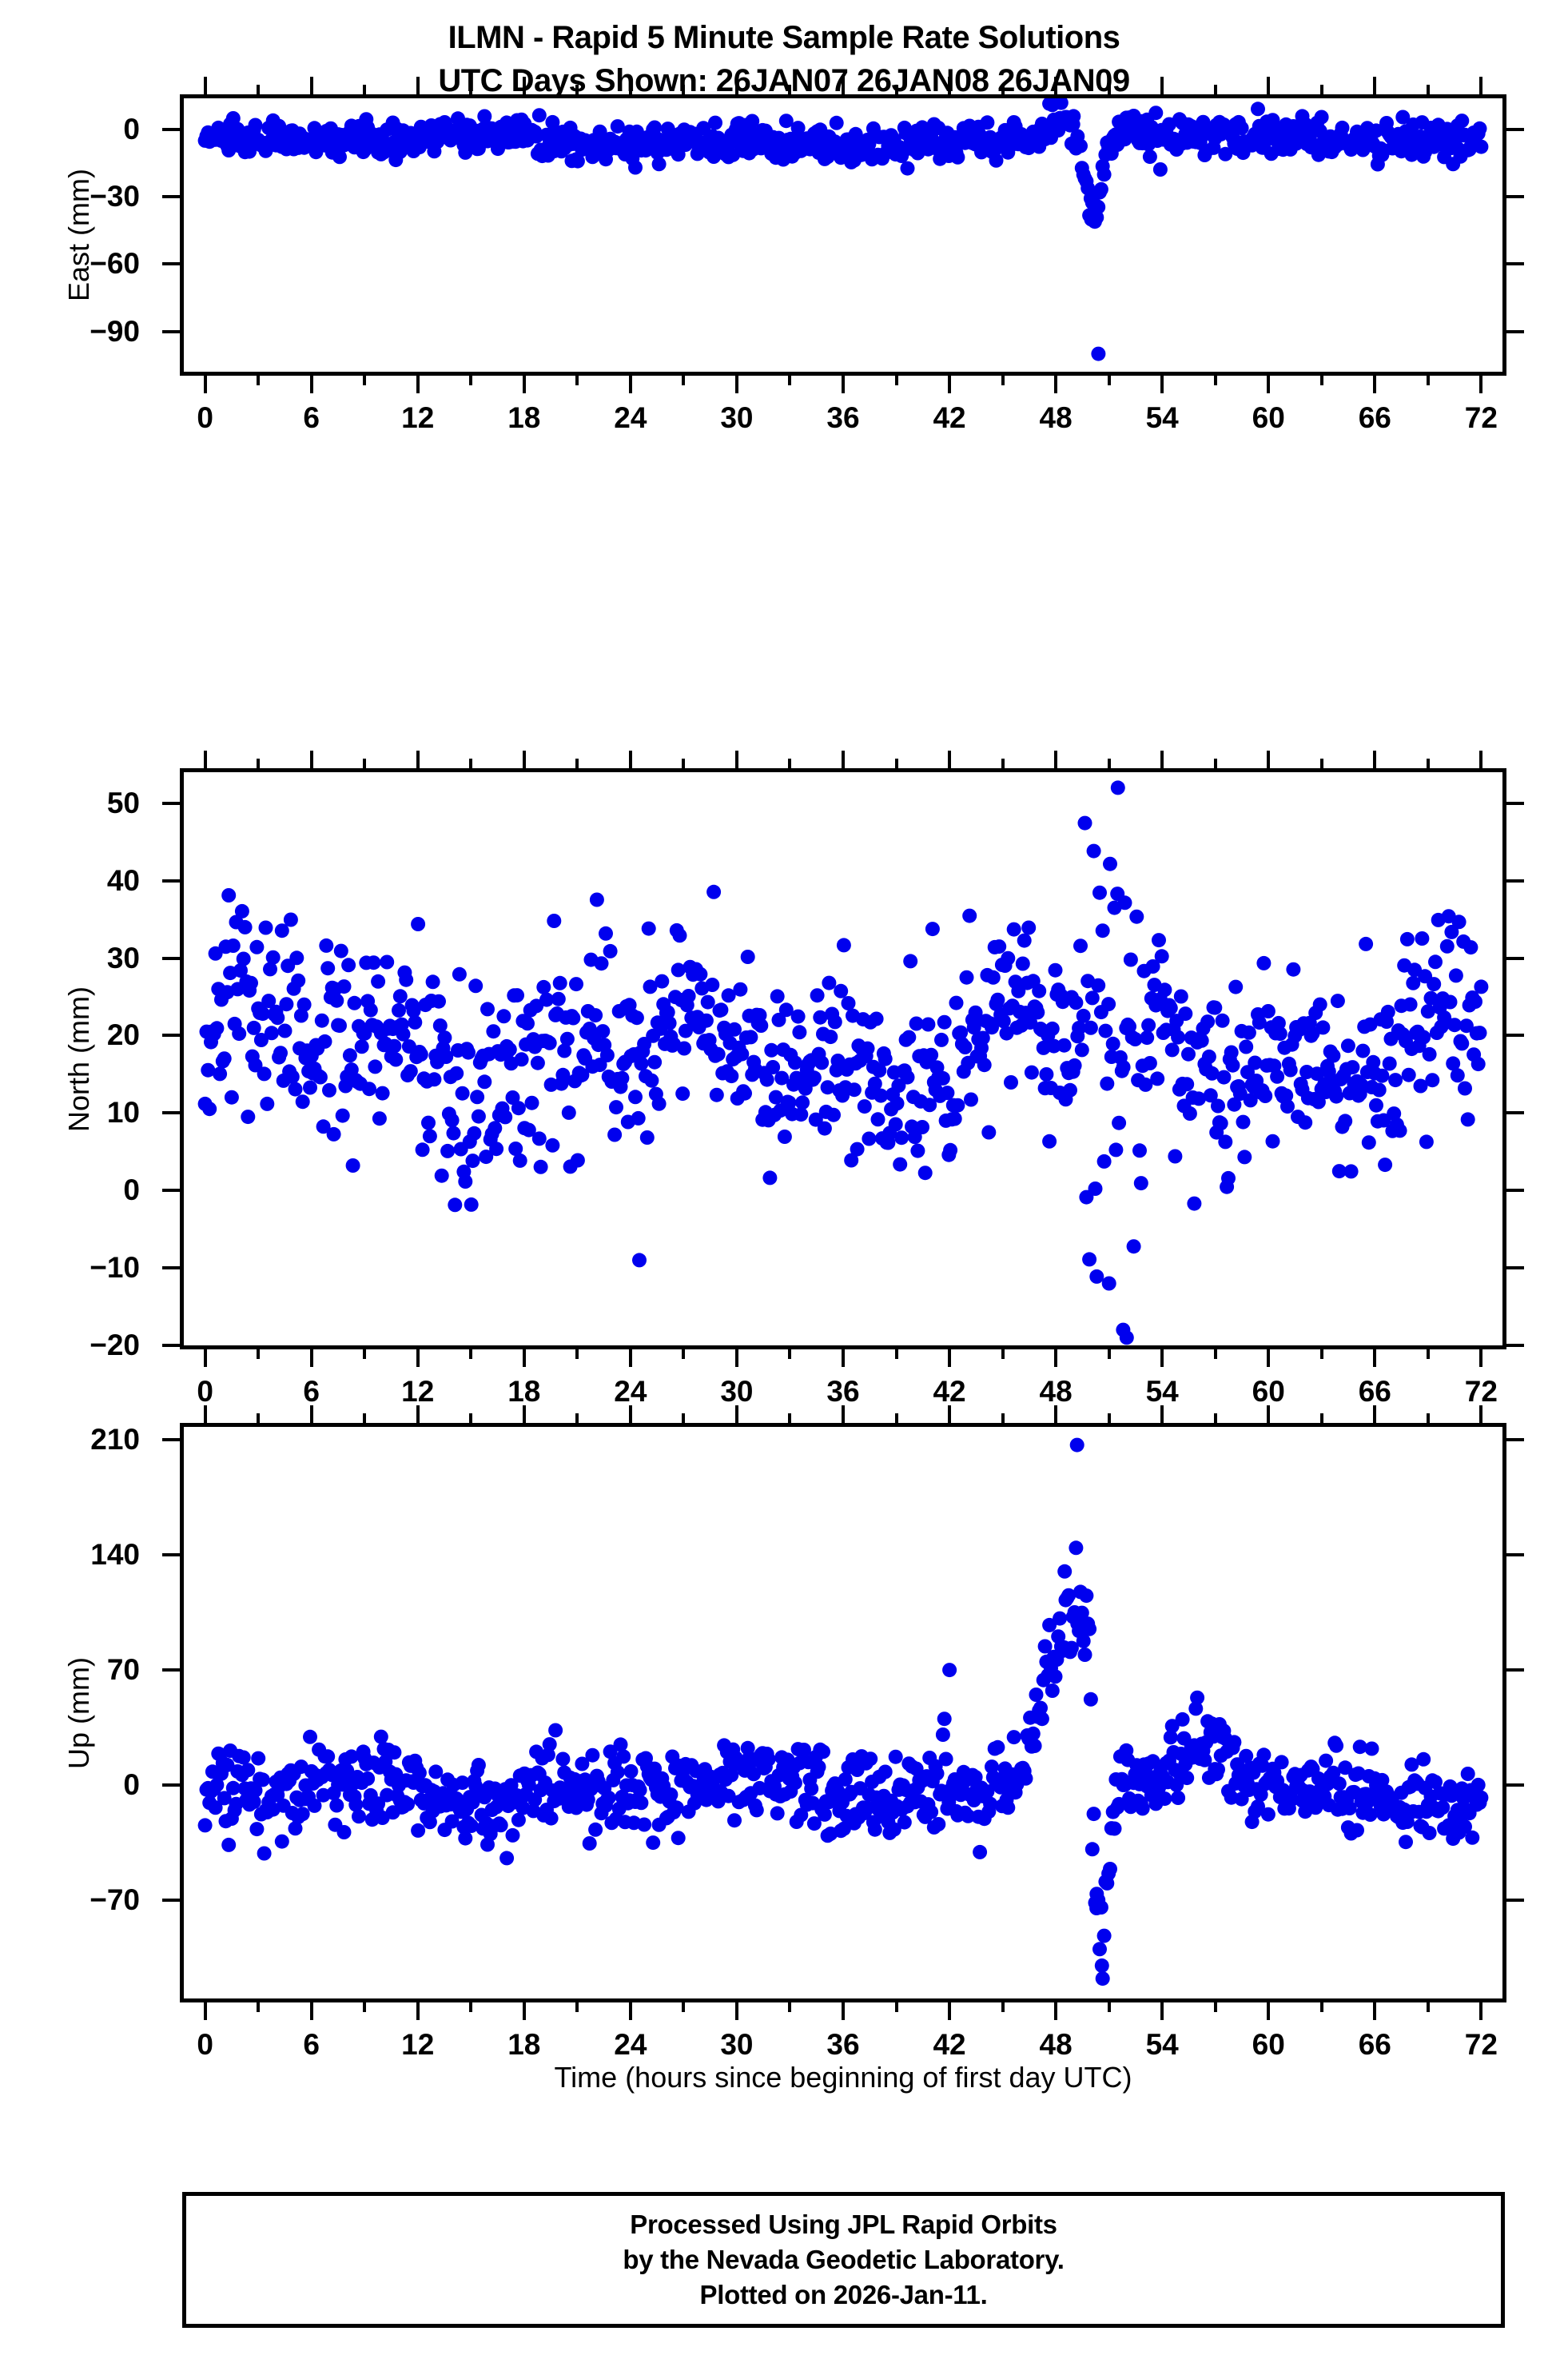  I want to click on y-tick-label: −10, so click(115, 1268).